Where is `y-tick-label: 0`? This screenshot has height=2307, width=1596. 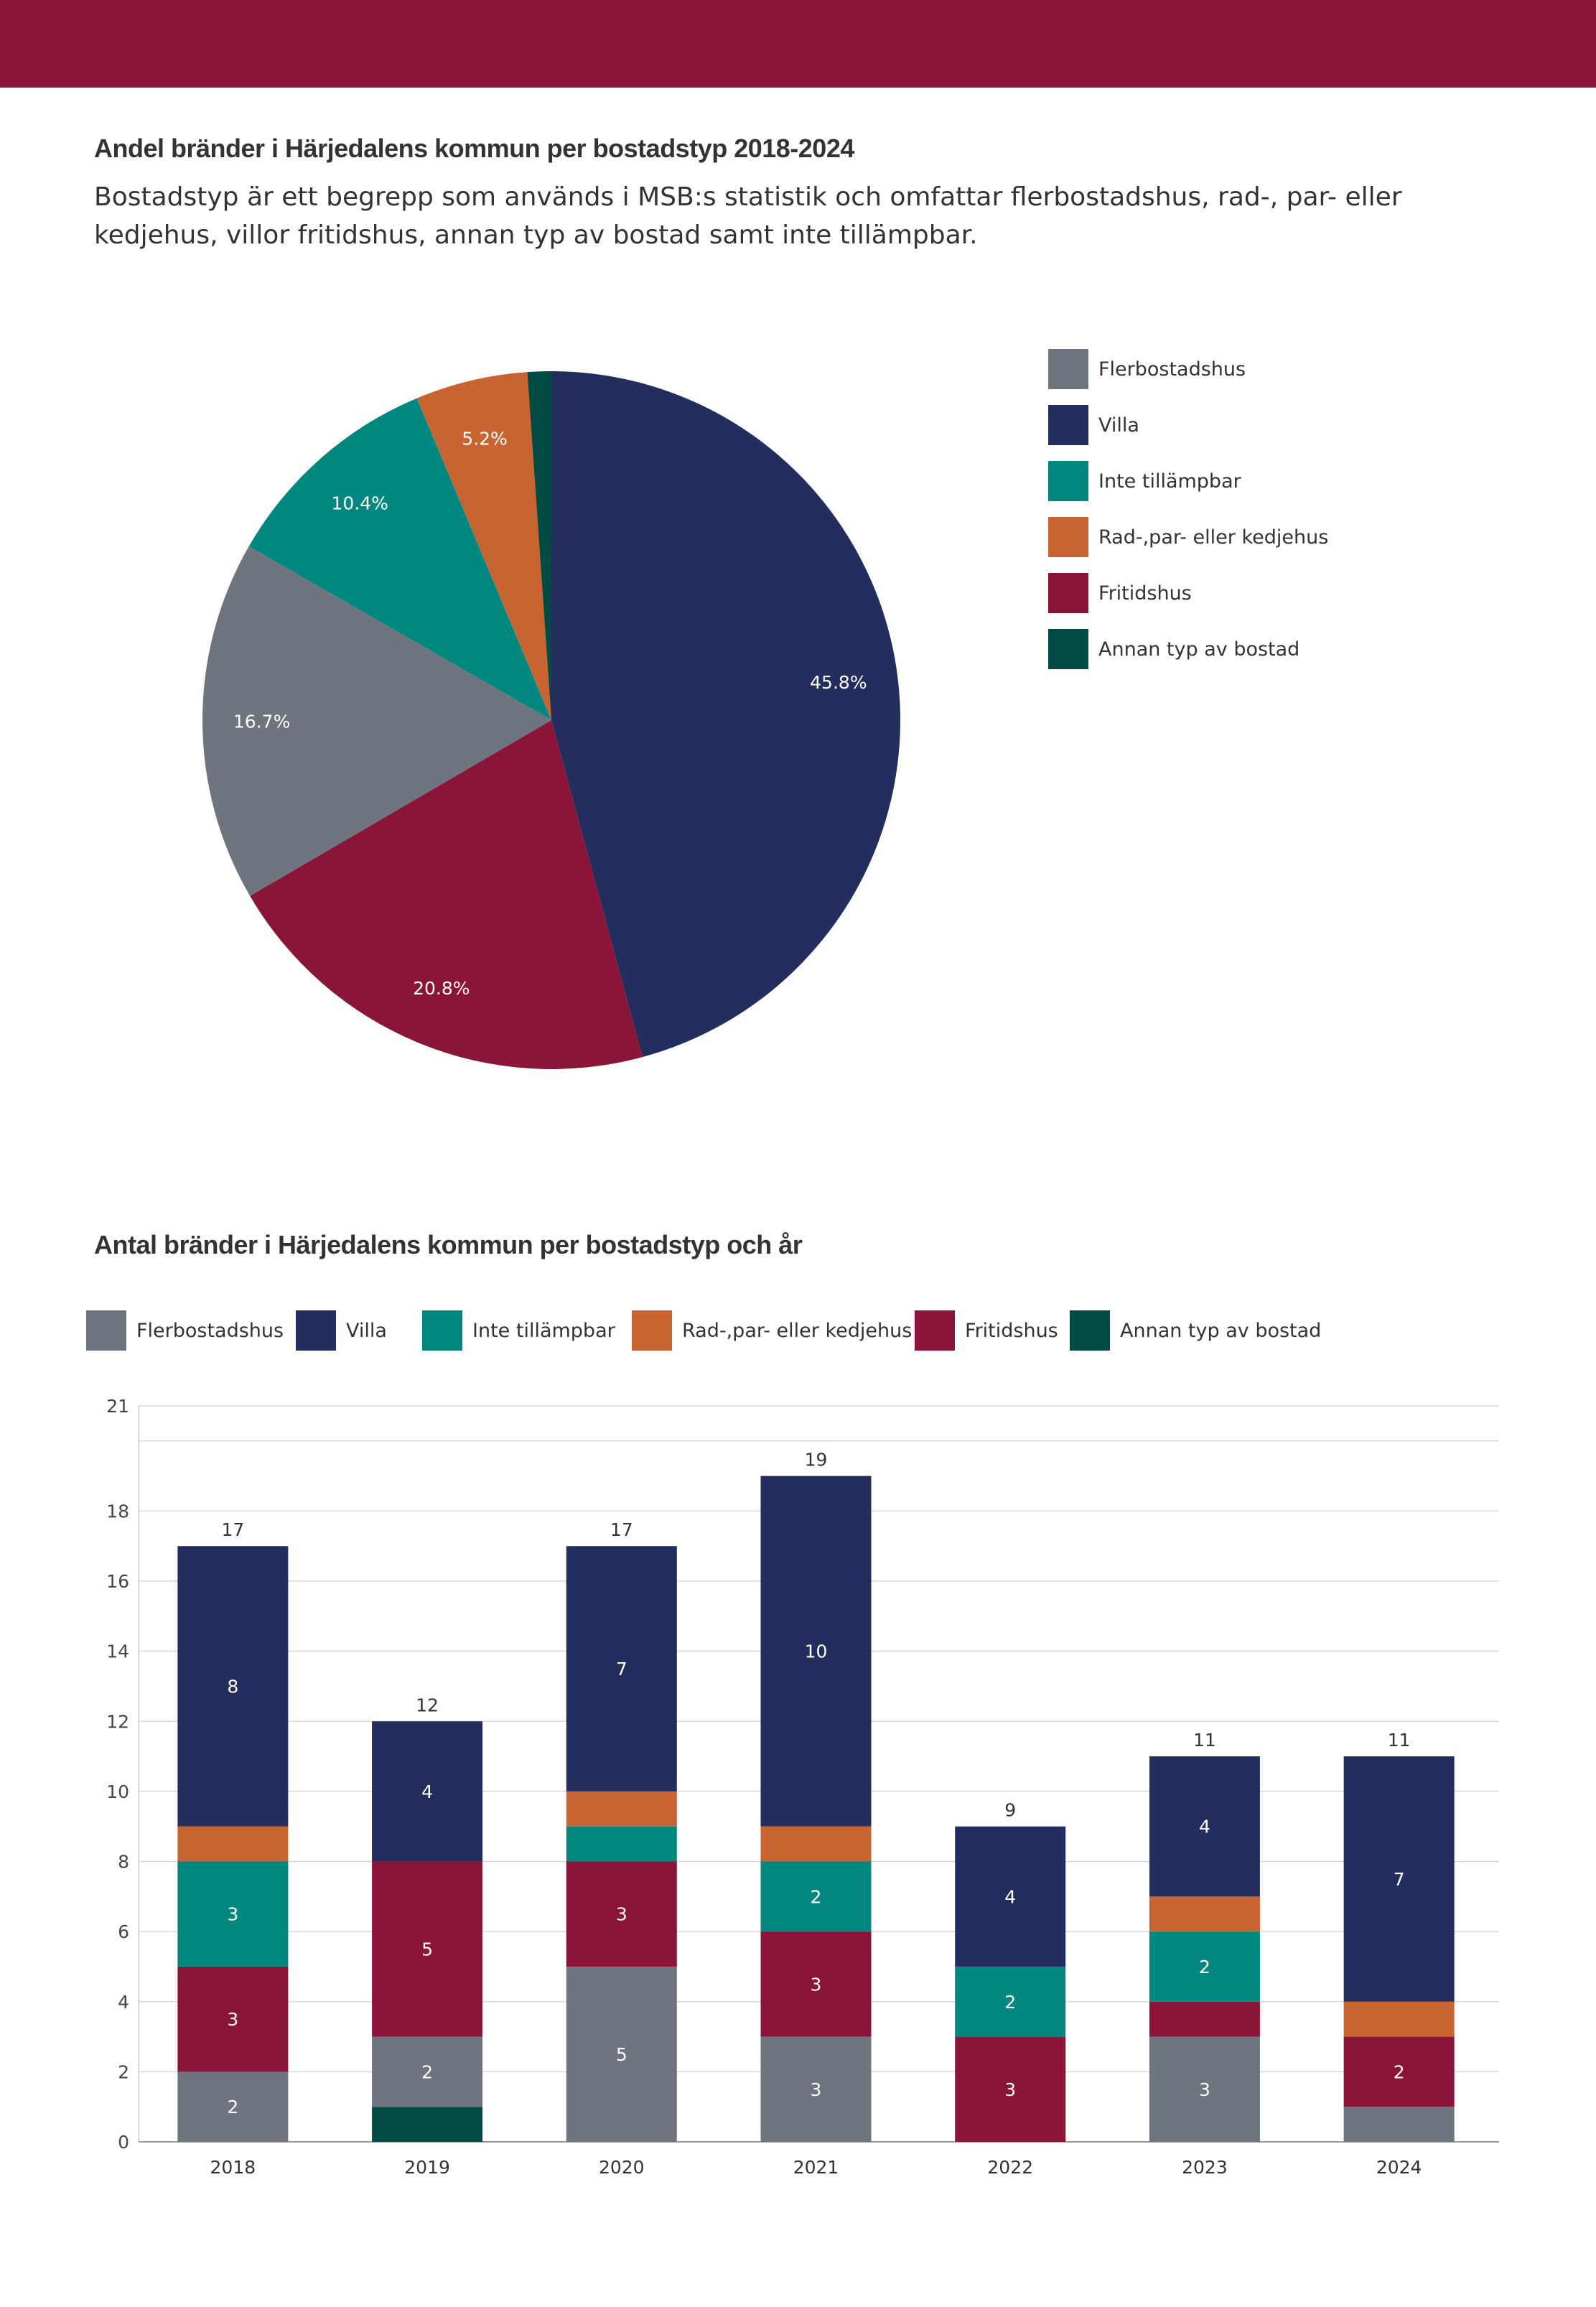
y-tick-label: 0 is located at coordinates (123, 2142).